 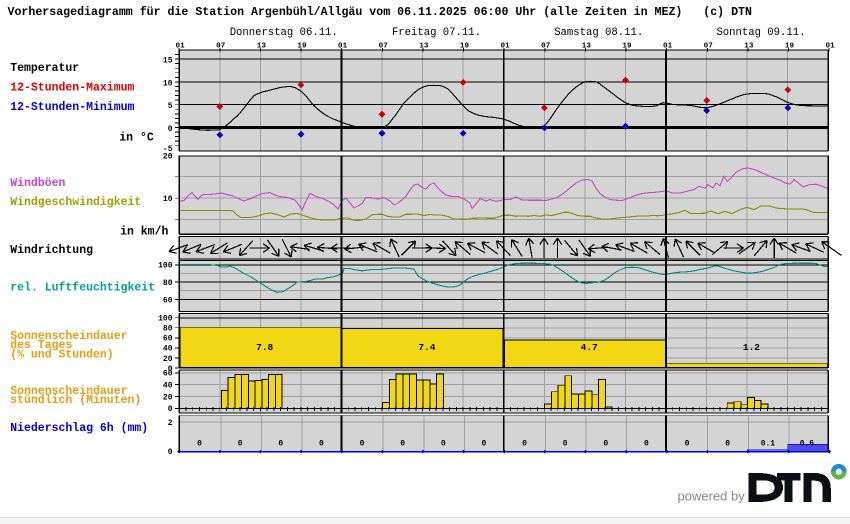 What do you see at coordinates (436, 33) in the screenshot?
I see `svg-text: Freitag 07.11.` at bounding box center [436, 33].